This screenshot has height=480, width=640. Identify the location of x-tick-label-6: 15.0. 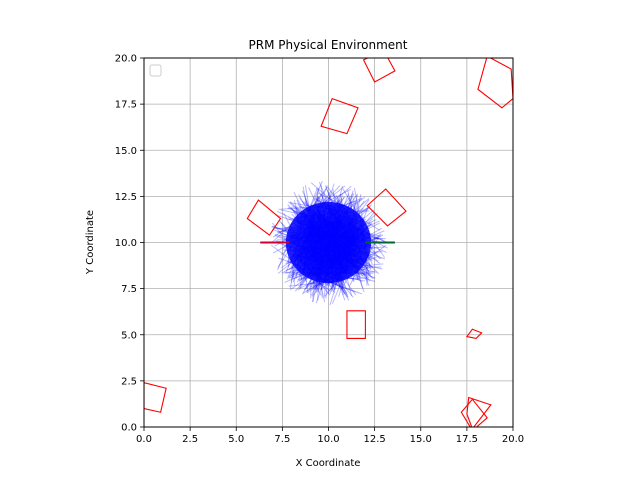
(421, 439).